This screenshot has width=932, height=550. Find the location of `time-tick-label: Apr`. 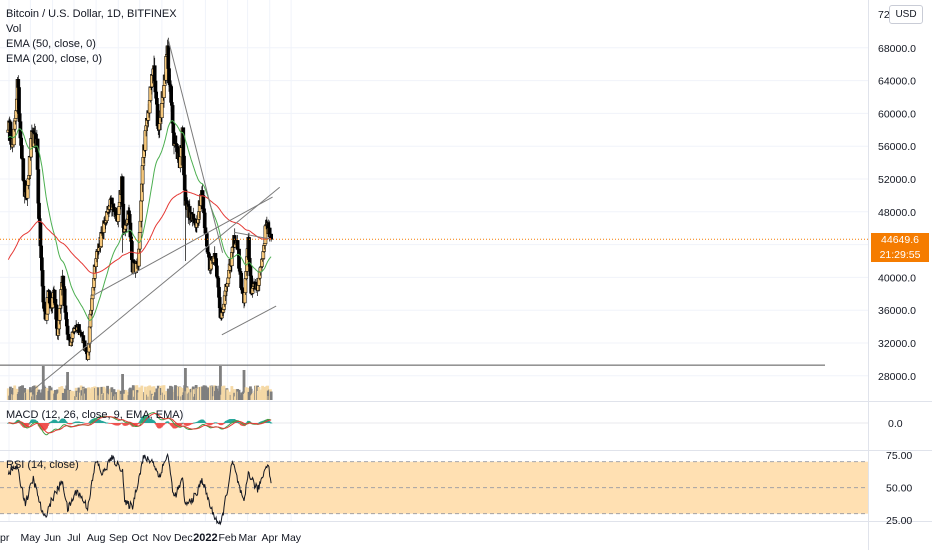

time-tick-label: Apr is located at coordinates (270, 538).